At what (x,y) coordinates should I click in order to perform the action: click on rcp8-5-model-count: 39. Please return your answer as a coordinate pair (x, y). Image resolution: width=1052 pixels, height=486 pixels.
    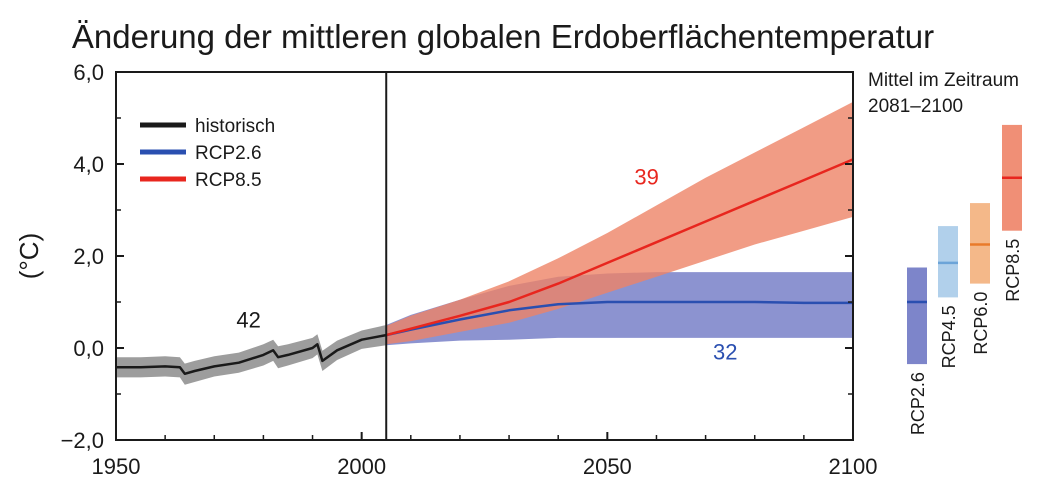
    Looking at the image, I should click on (646, 177).